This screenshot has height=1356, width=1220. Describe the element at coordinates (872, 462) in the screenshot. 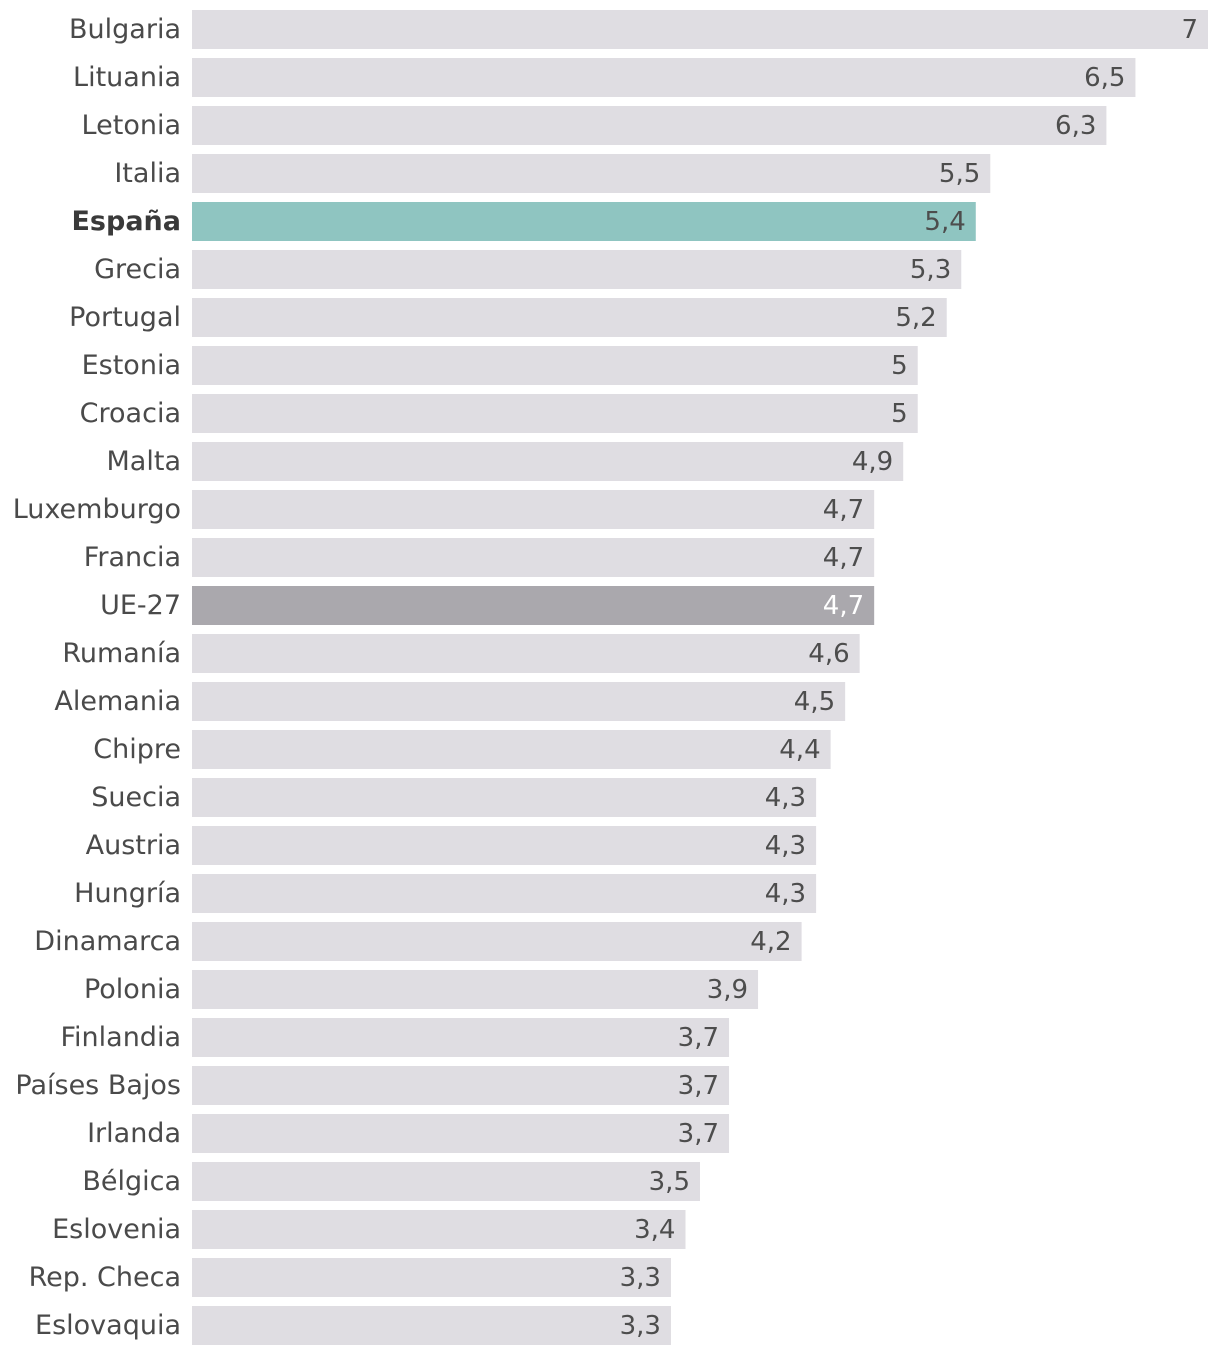

I see `value-label-malta: 4,9` at that location.